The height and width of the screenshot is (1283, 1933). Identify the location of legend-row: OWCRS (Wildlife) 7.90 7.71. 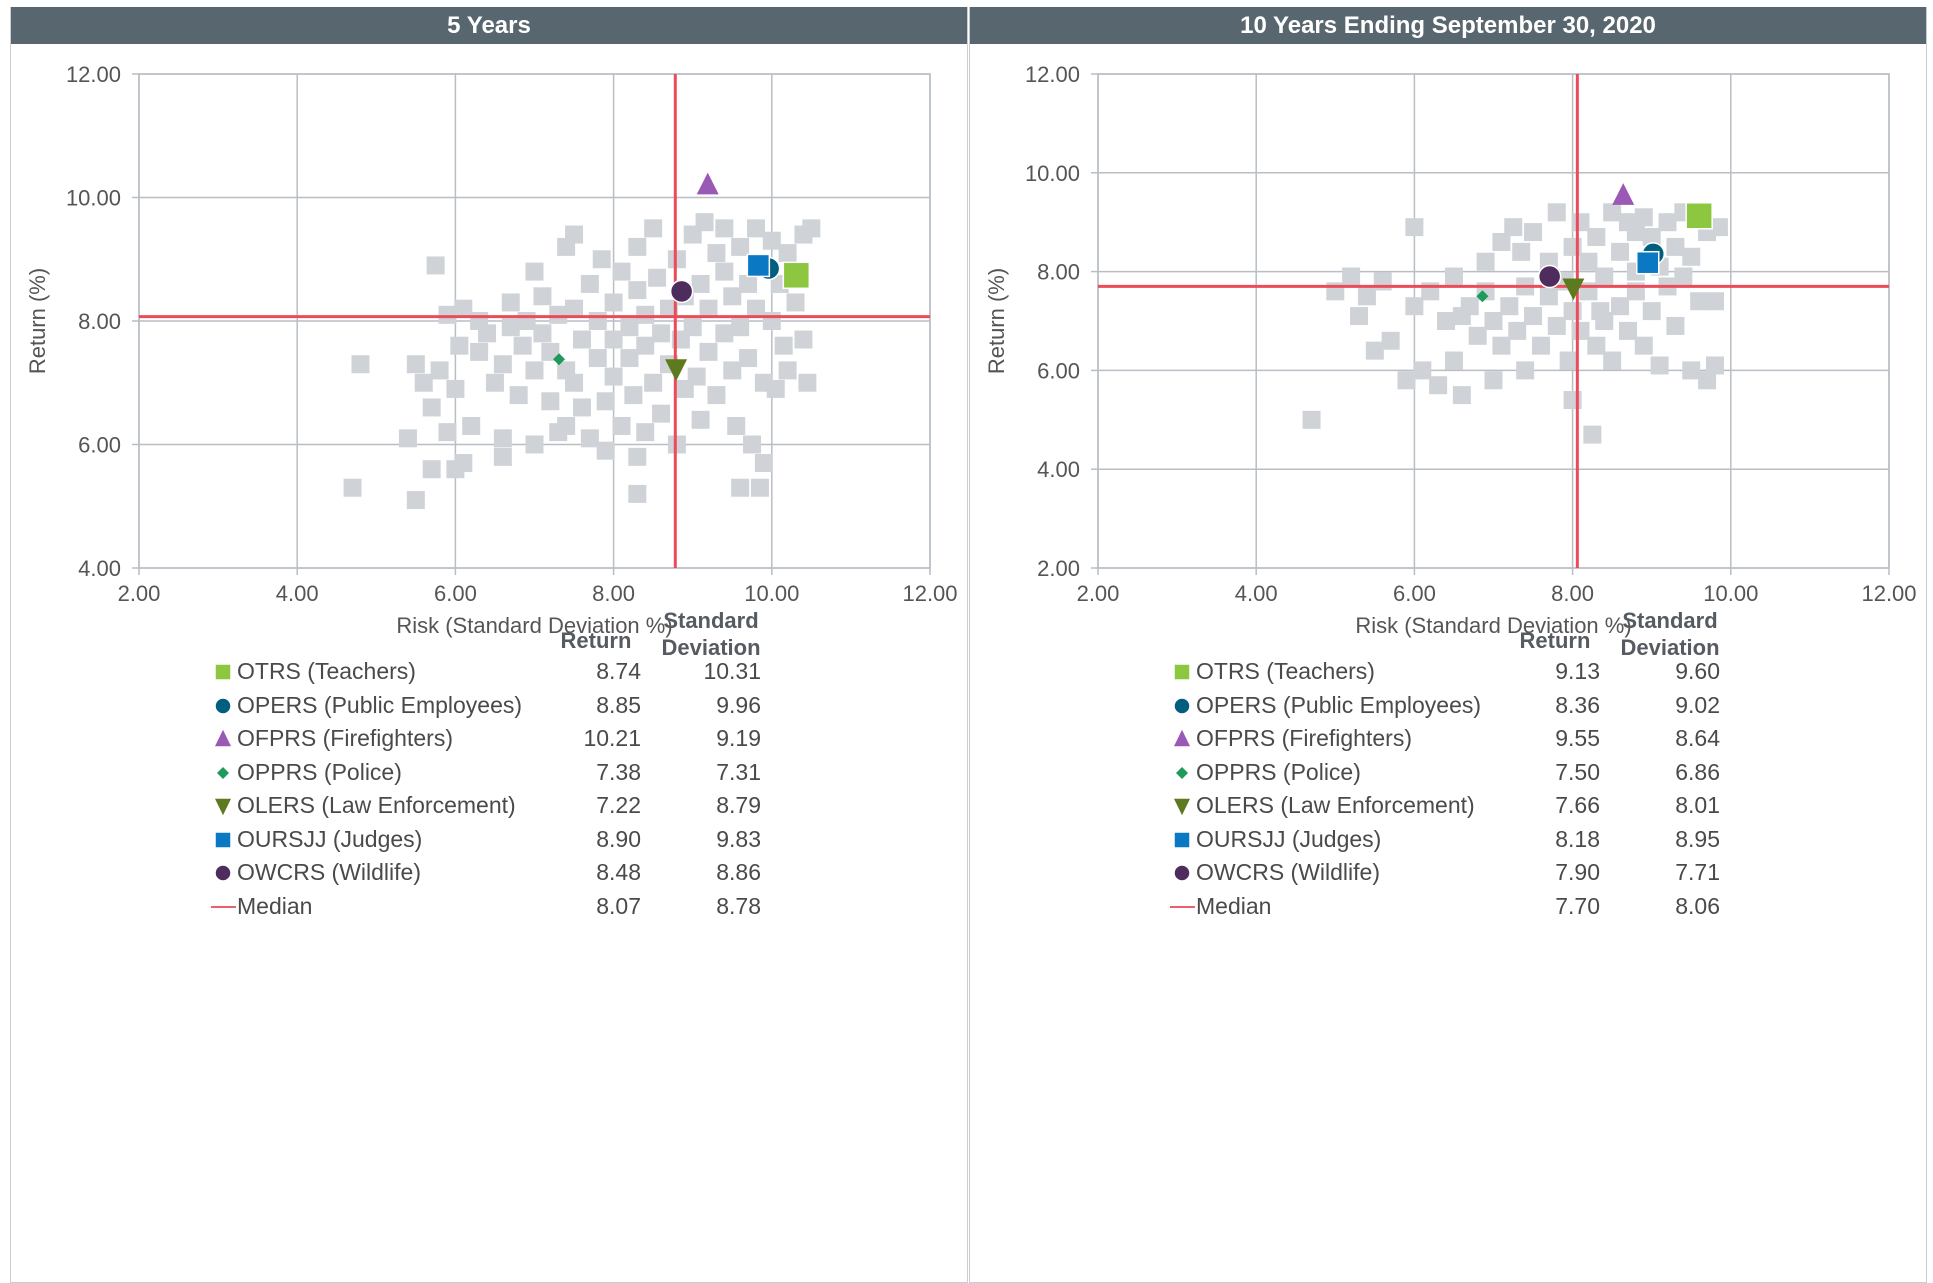
(1450, 872).